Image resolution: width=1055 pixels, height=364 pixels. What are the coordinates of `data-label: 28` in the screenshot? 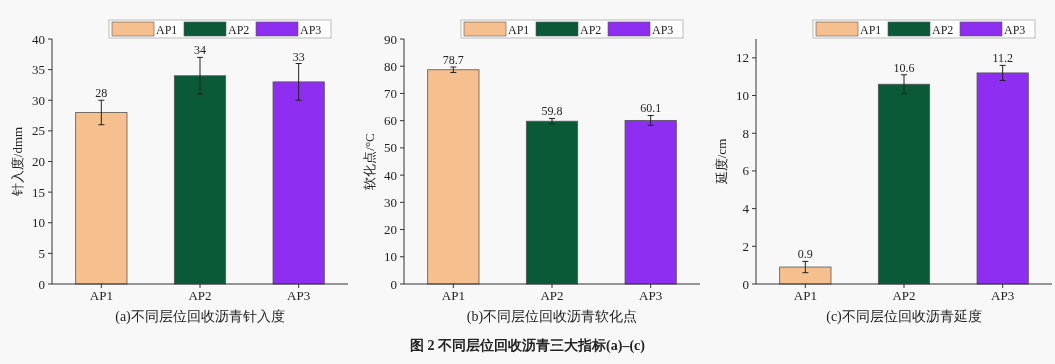 It's located at (101, 93).